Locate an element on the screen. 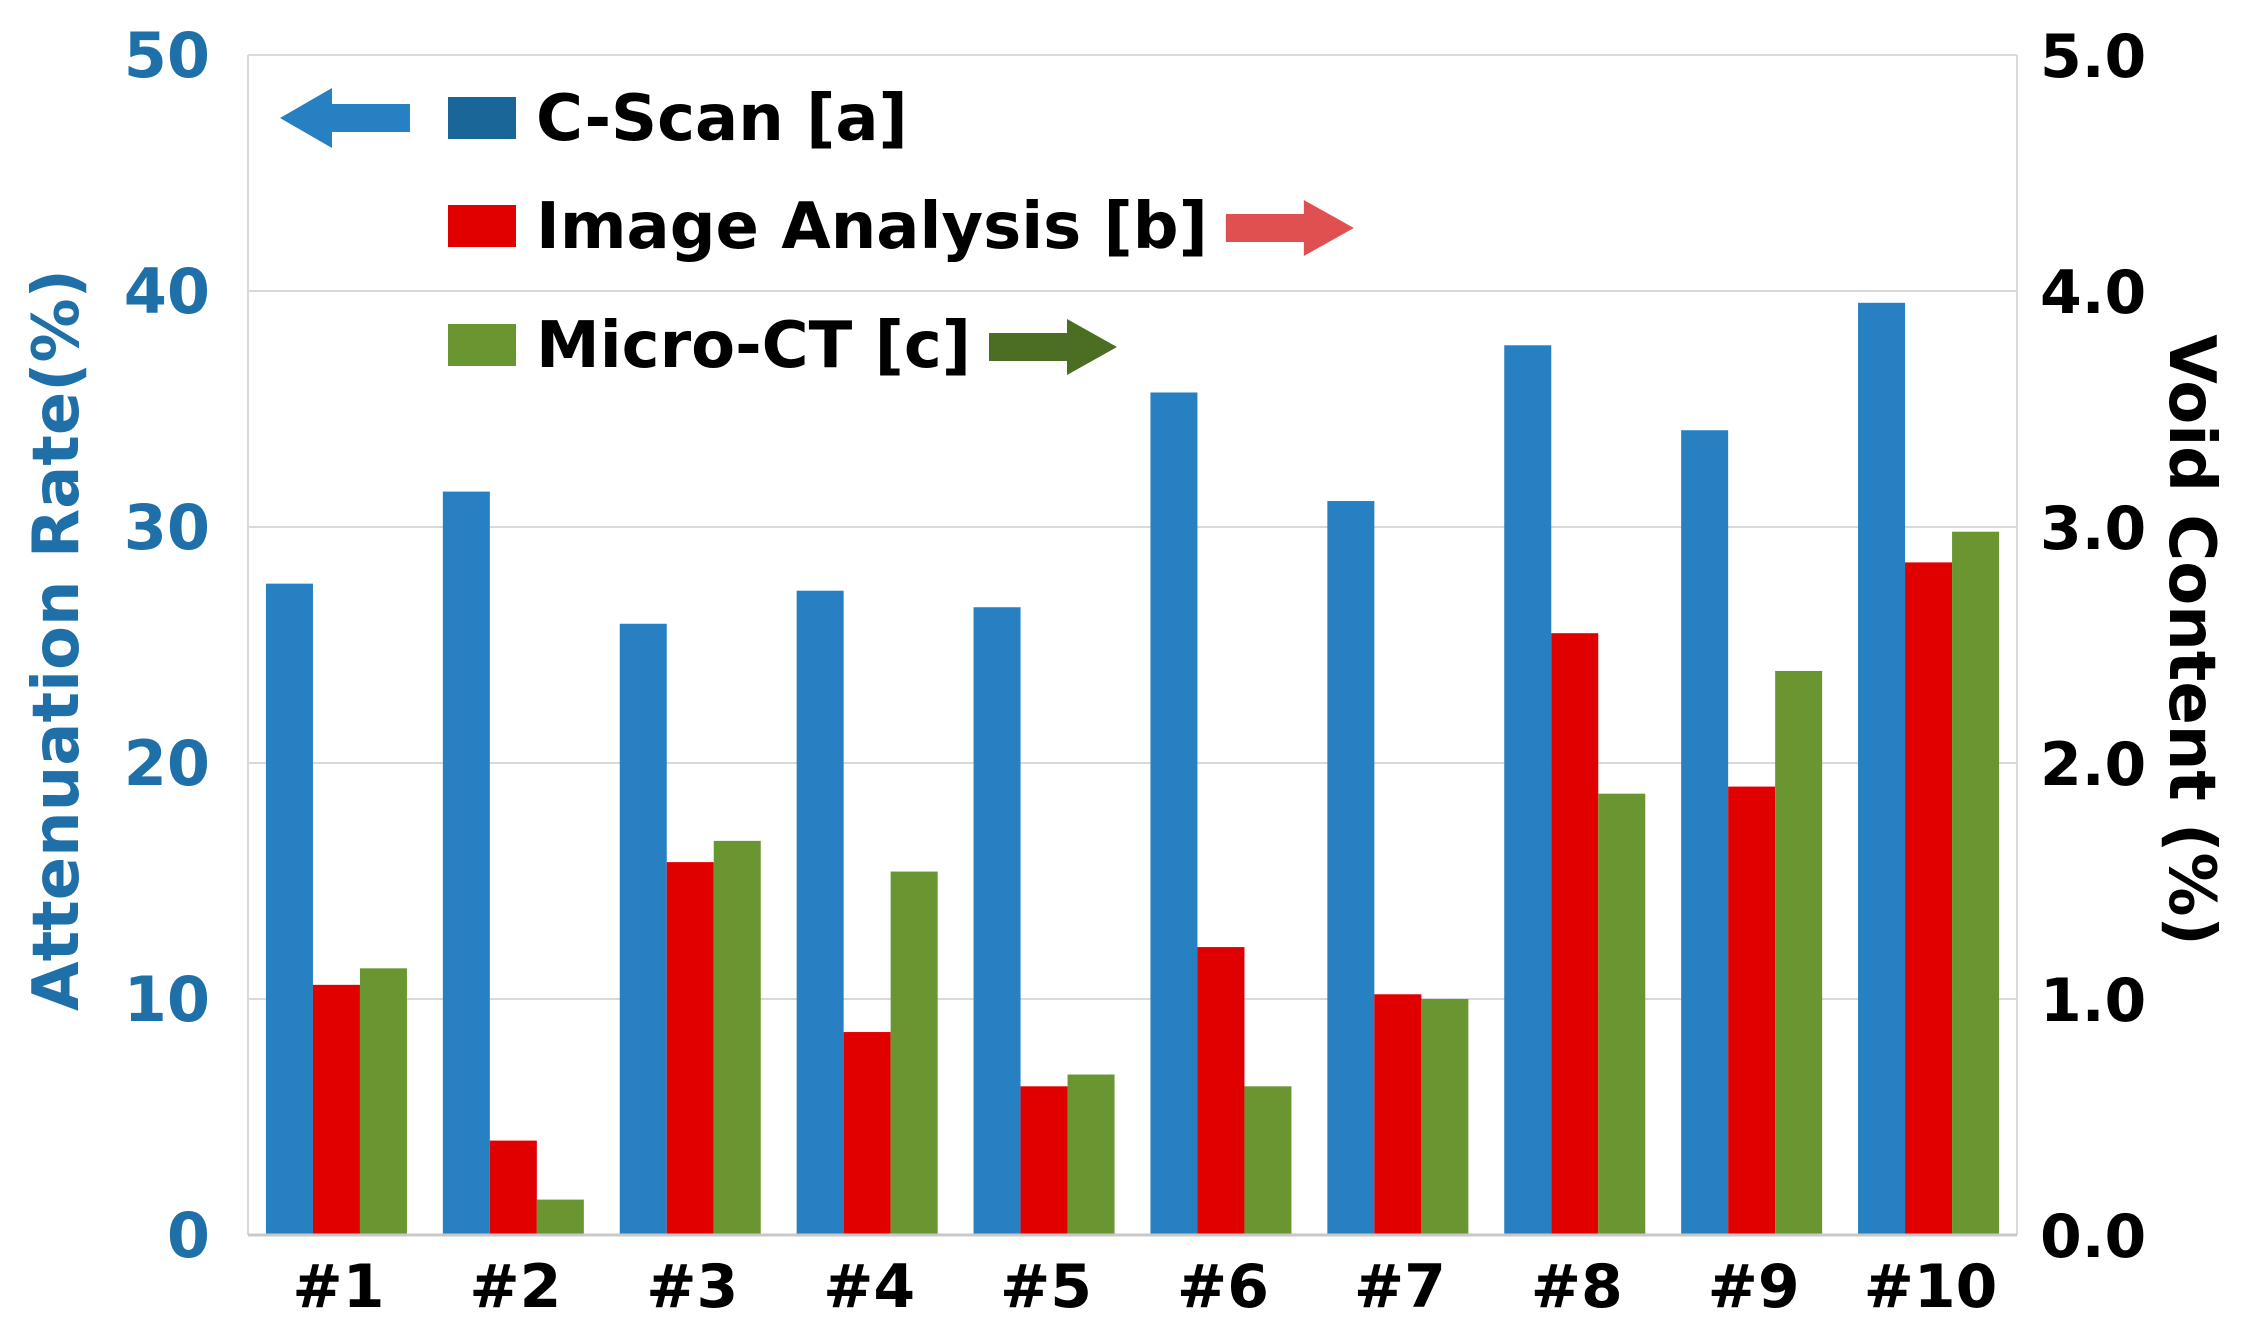  legend-label-0: C-Scan [a] is located at coordinates (722, 119).